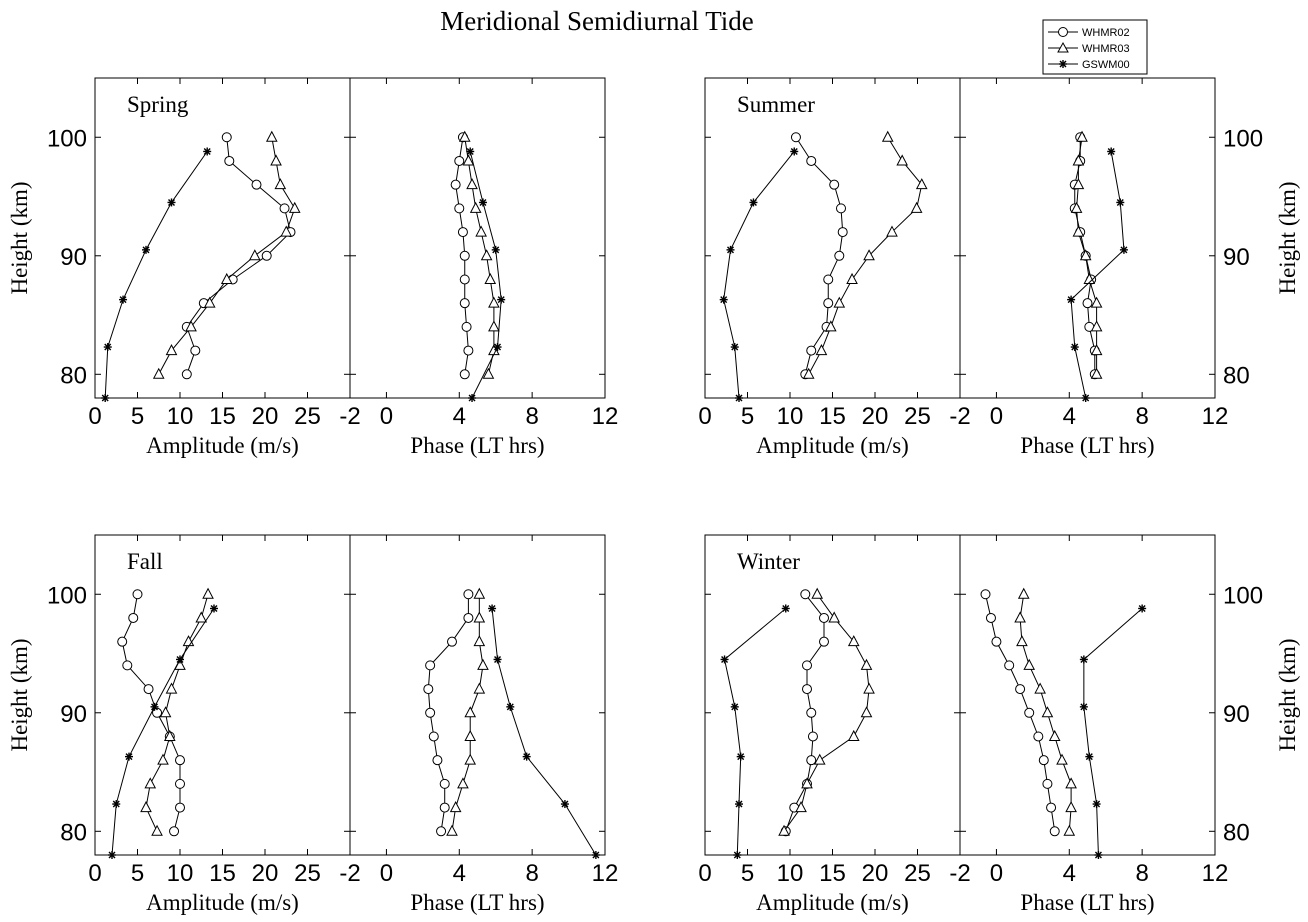  I want to click on phase-tick-label: 0, so click(386, 873).